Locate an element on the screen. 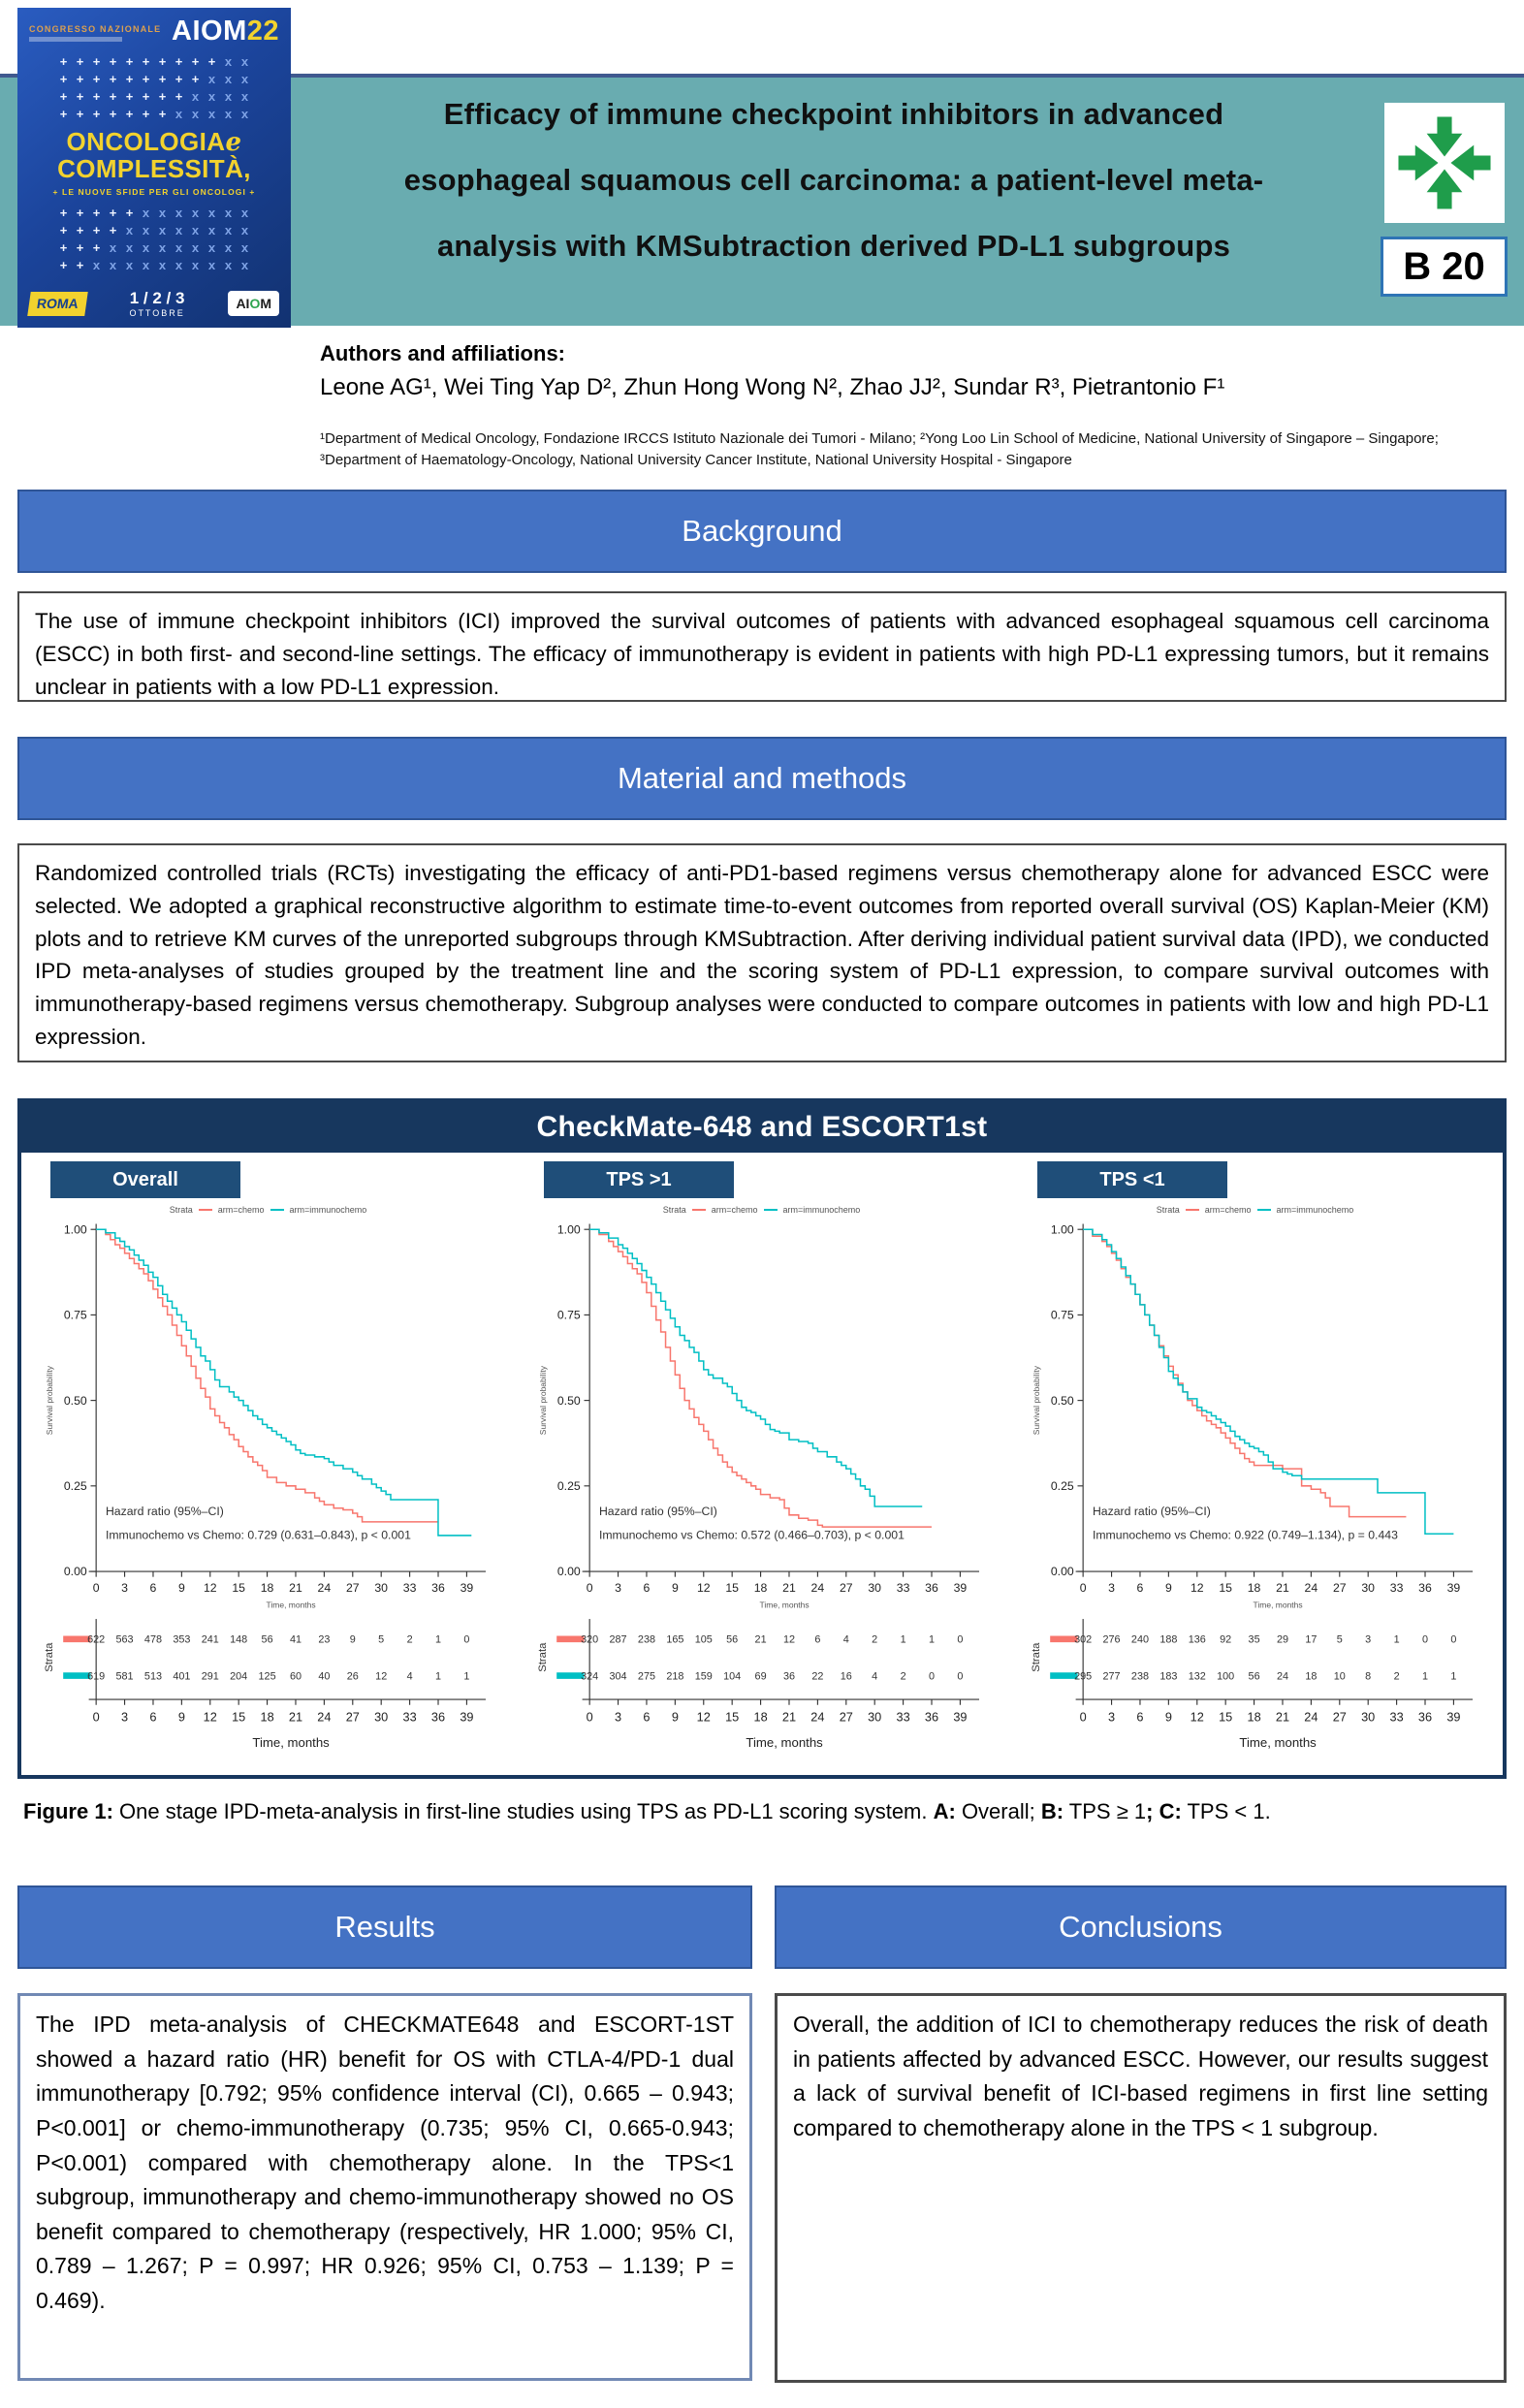 This screenshot has height=2408, width=1524. congress-label: CONGRESSO NAZIONALE is located at coordinates (95, 29).